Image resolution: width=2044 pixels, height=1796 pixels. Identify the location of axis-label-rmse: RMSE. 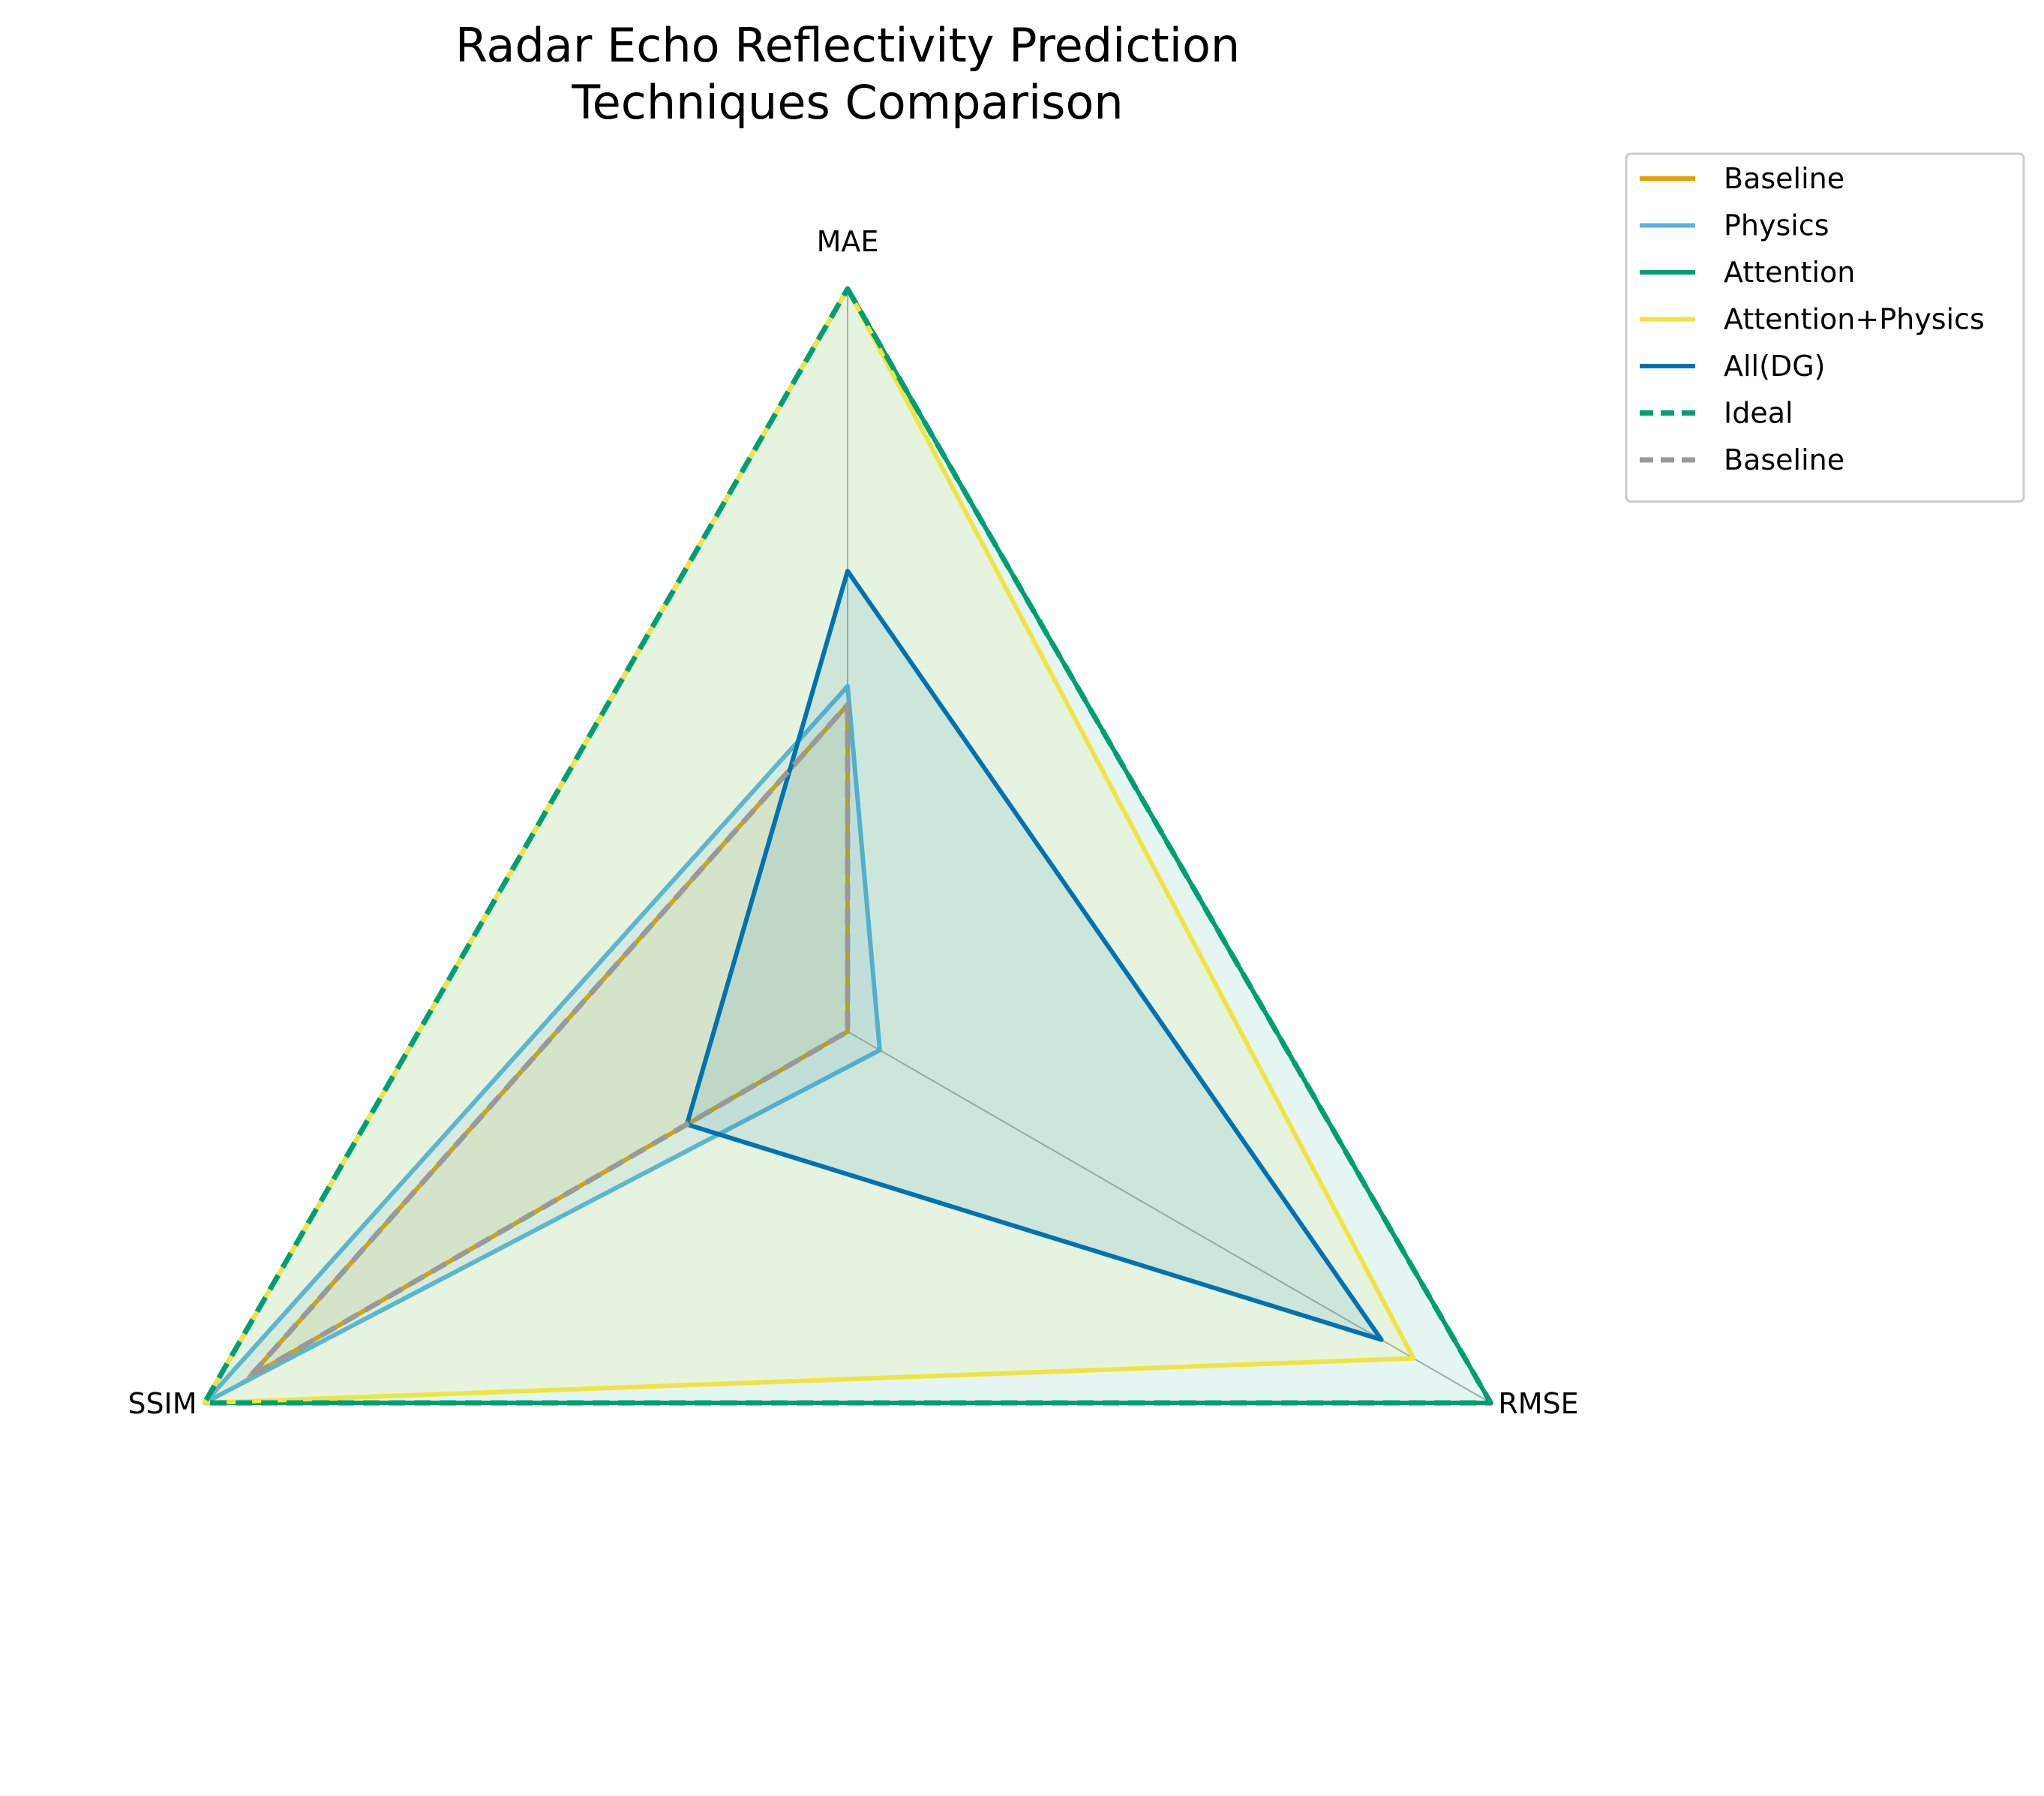
(1538, 1403).